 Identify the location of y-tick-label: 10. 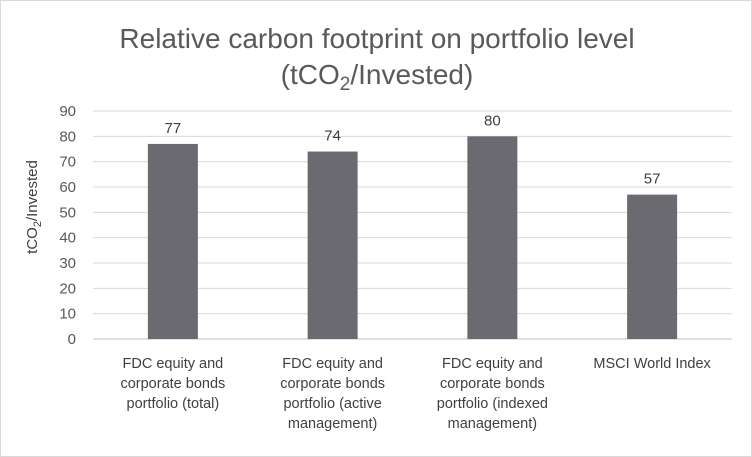
(67, 314).